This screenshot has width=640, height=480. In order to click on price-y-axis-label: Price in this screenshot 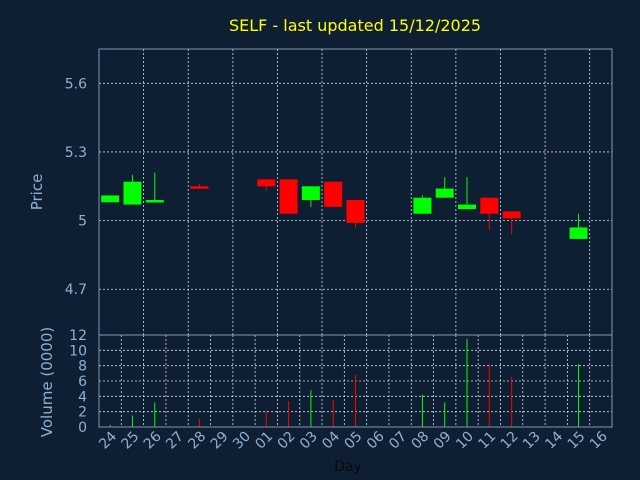, I will do `click(37, 192)`.